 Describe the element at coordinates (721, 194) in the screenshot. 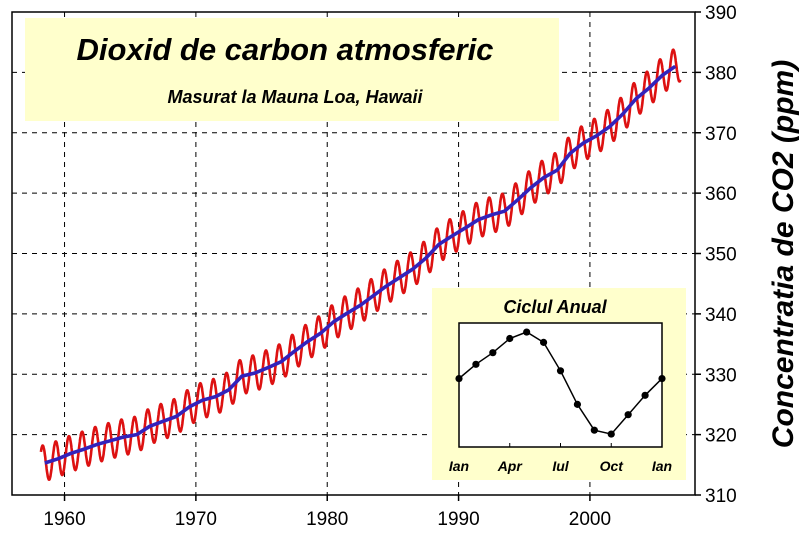

I see `y-tick-label: 360` at that location.